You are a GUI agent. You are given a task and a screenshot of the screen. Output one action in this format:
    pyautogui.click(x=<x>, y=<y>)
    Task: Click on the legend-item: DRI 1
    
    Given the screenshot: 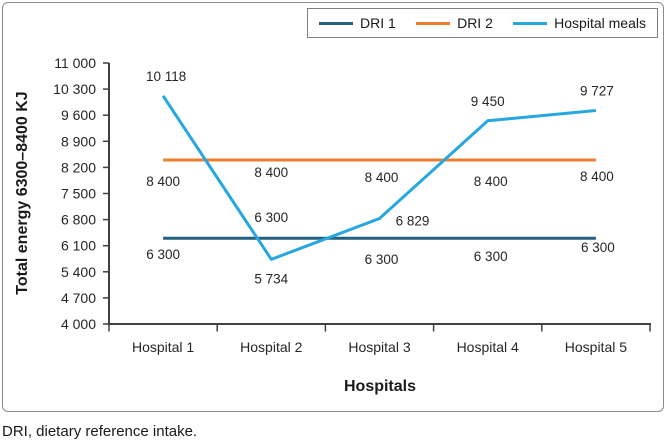 What is the action you would take?
    pyautogui.click(x=357, y=23)
    